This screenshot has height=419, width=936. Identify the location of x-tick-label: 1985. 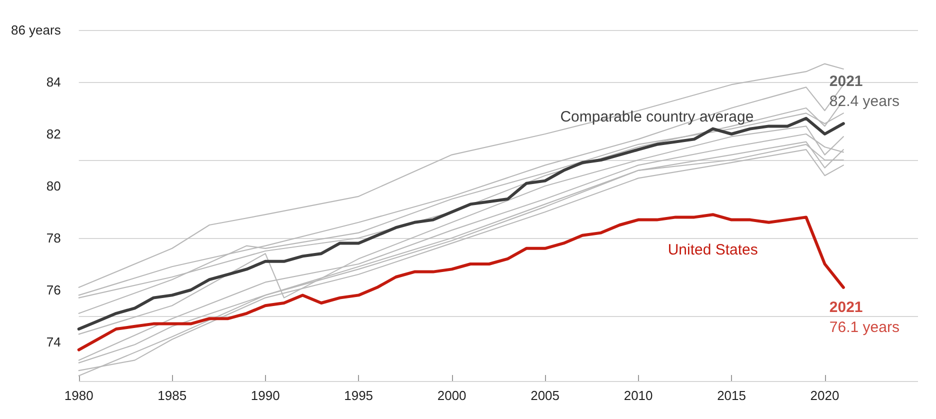
(172, 395).